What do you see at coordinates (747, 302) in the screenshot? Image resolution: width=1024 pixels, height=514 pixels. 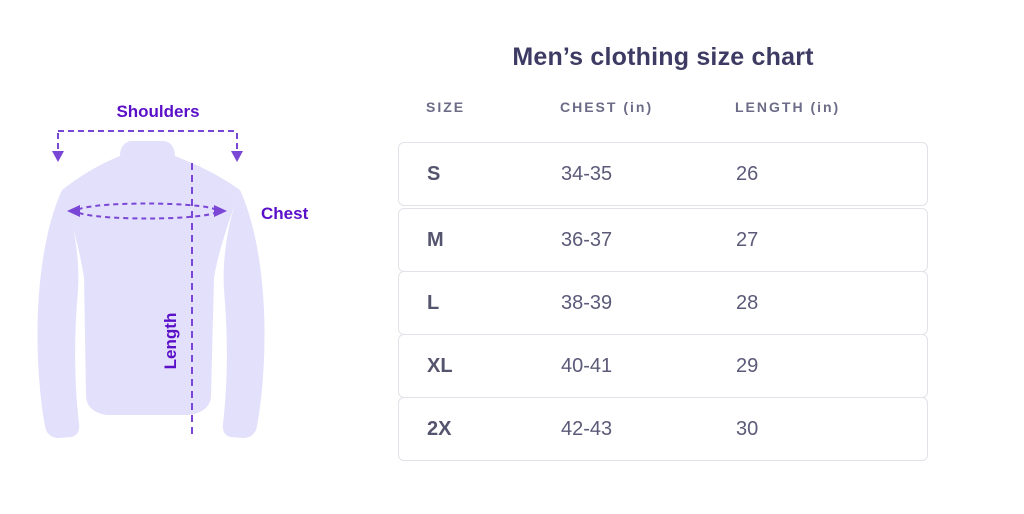 I see `length-cell: 28` at bounding box center [747, 302].